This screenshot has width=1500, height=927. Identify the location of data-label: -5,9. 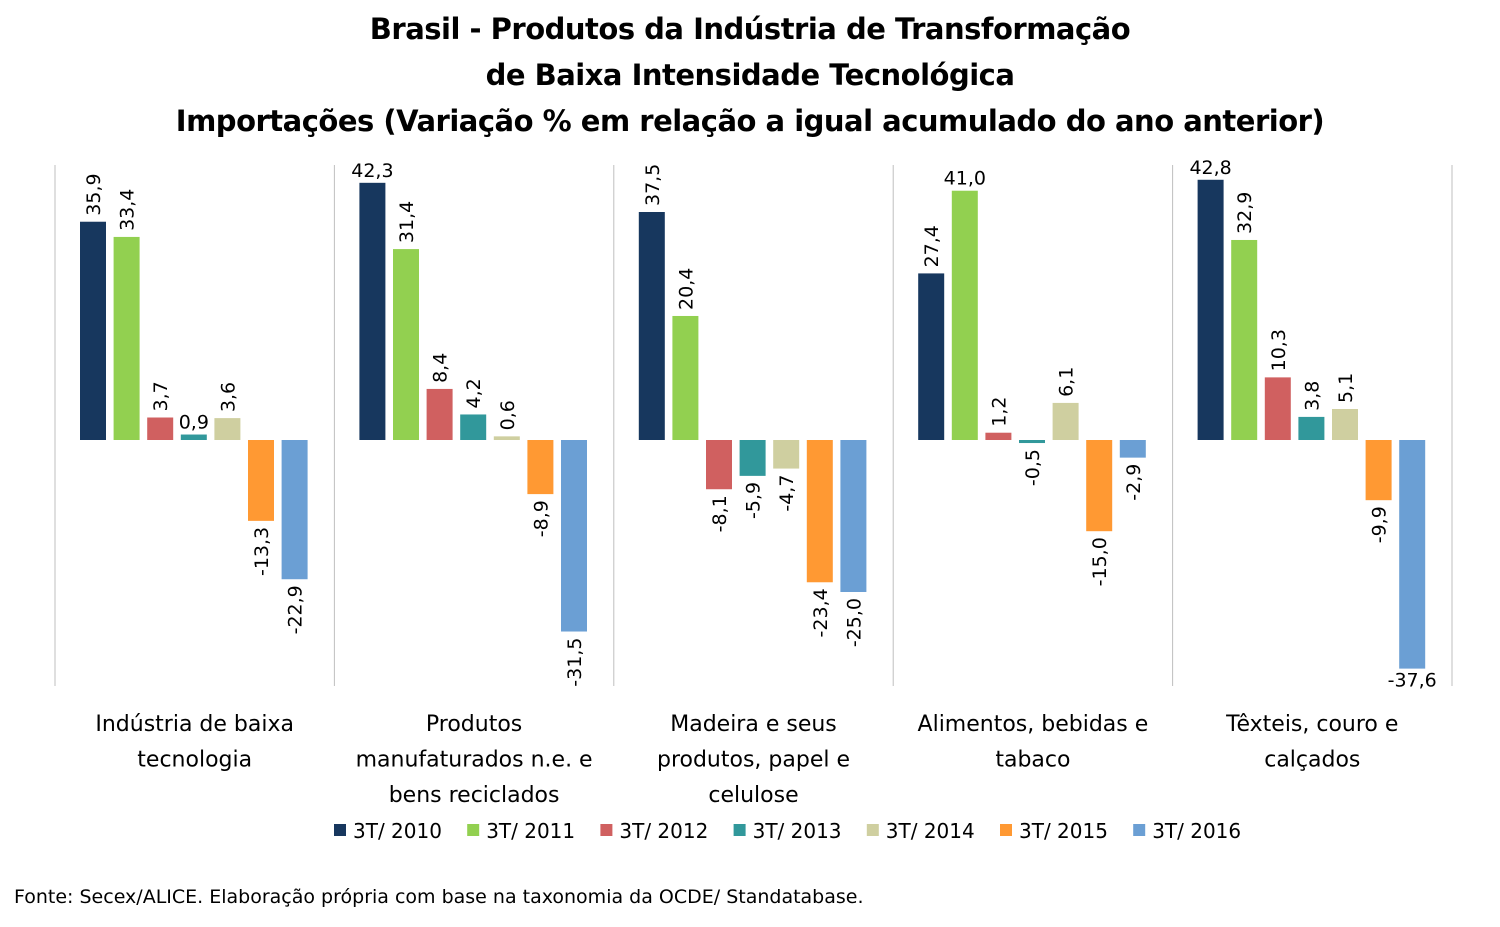
(754, 500).